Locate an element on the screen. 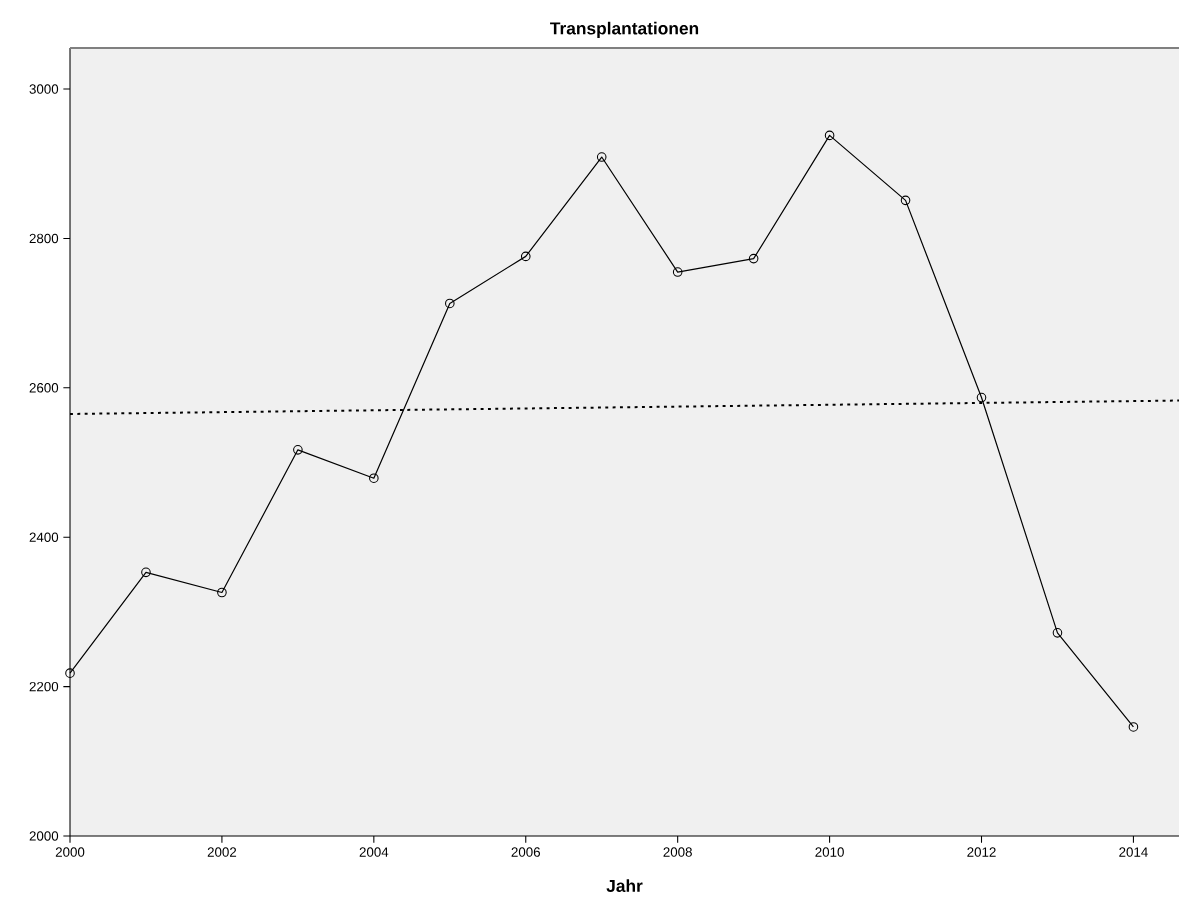 This screenshot has width=1179, height=921. y-tick-label: 2000 is located at coordinates (44, 836).